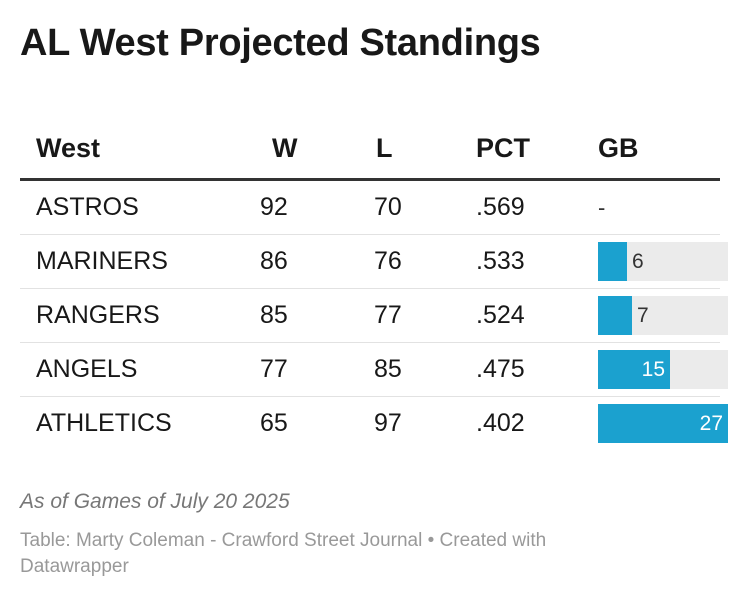 The width and height of the screenshot is (740, 600). I want to click on wins-cell: 92, so click(309, 207).